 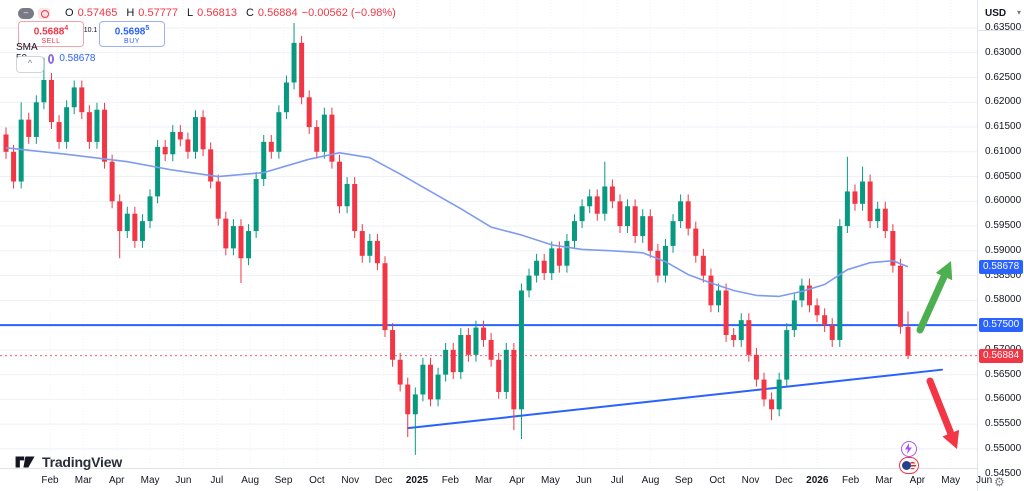 I want to click on open-value: 0.57465, so click(x=97, y=13).